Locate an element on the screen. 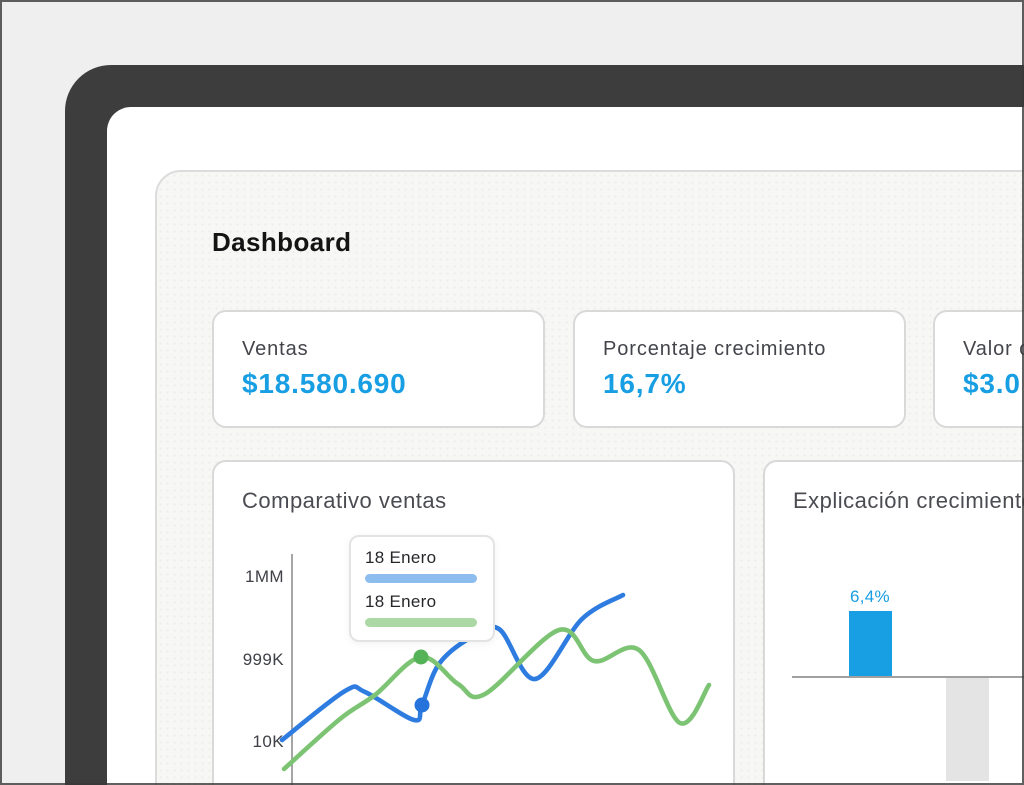  y-axis-tick: 1MM is located at coordinates (264, 576).